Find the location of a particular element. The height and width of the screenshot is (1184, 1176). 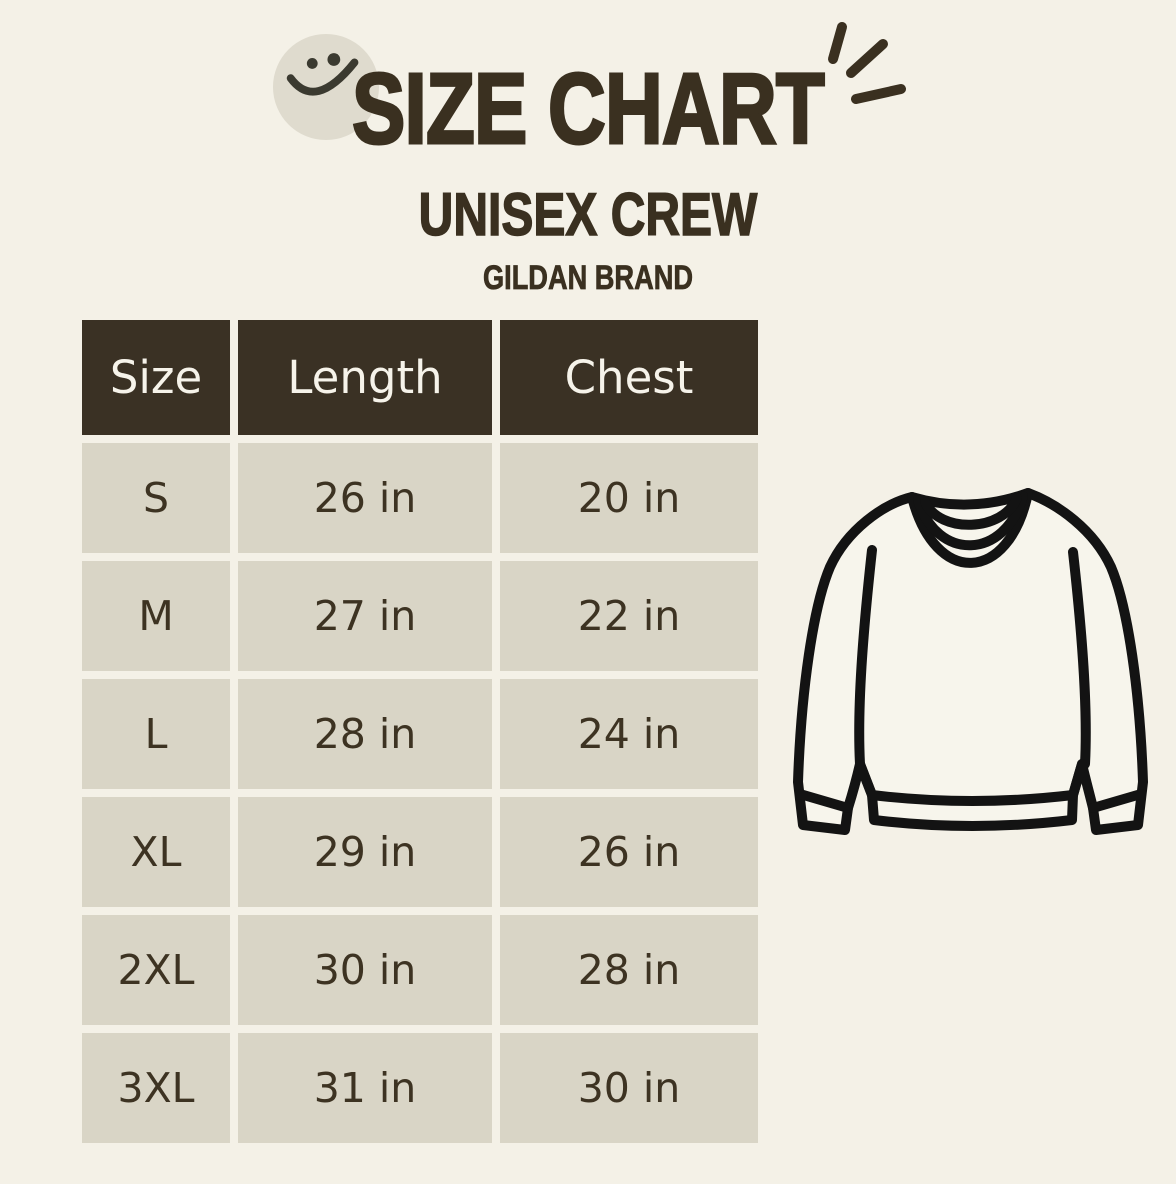

cell-size: S is located at coordinates (156, 498).